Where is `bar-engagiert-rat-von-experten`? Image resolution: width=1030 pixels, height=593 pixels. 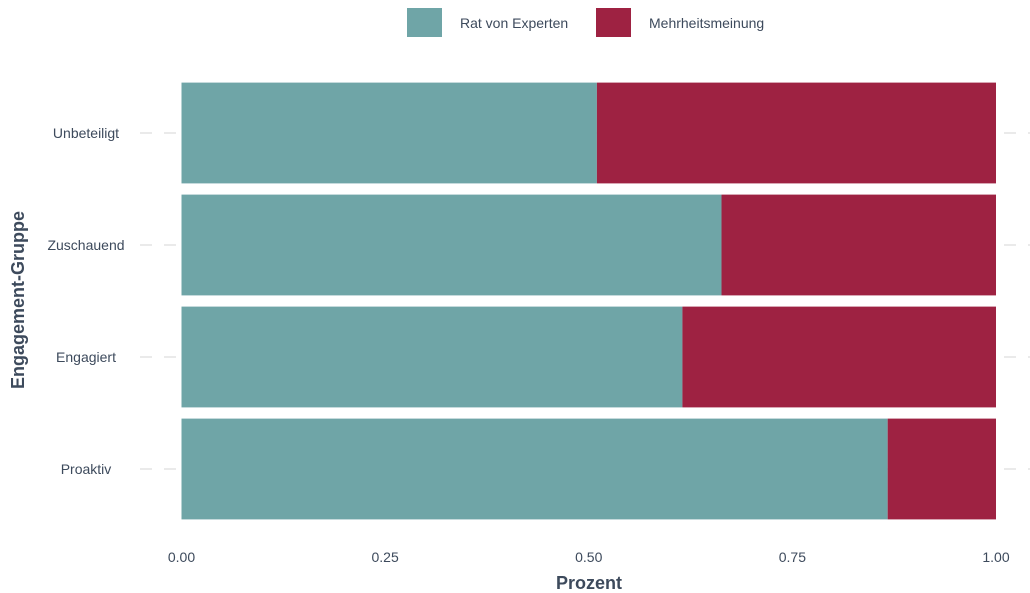 bar-engagiert-rat-von-experten is located at coordinates (432, 357).